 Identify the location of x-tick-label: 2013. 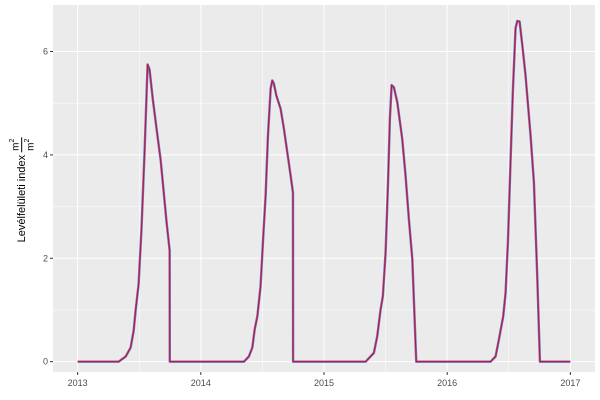
(78, 383).